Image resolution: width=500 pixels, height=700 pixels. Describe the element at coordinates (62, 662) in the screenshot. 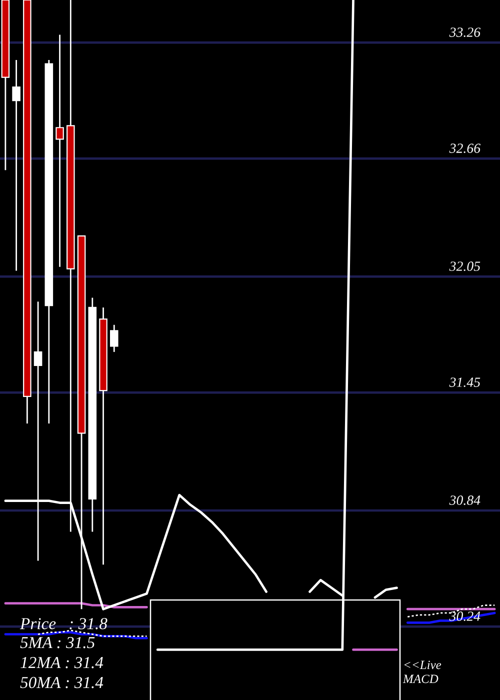

I see `annotation: 12MA : 31.4` at that location.